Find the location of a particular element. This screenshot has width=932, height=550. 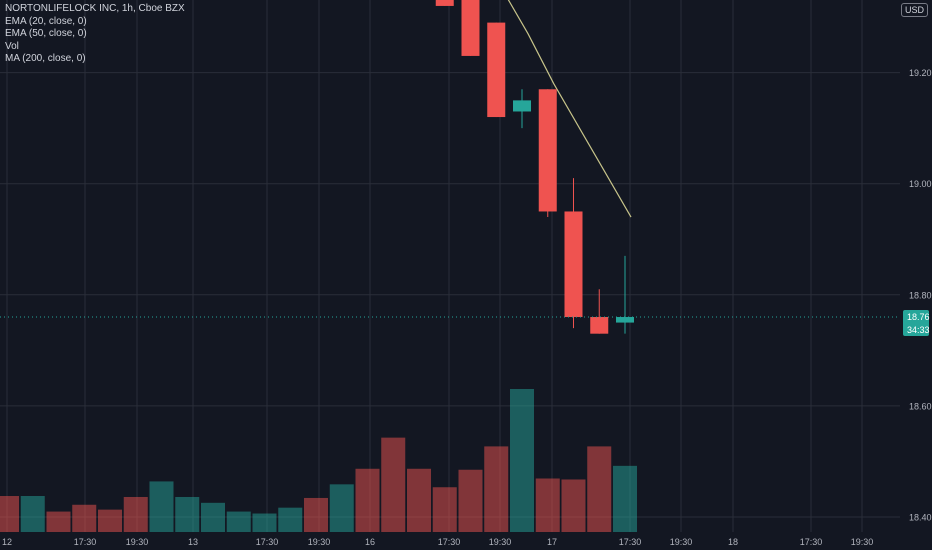

price-tag-box is located at coordinates (916, 323).